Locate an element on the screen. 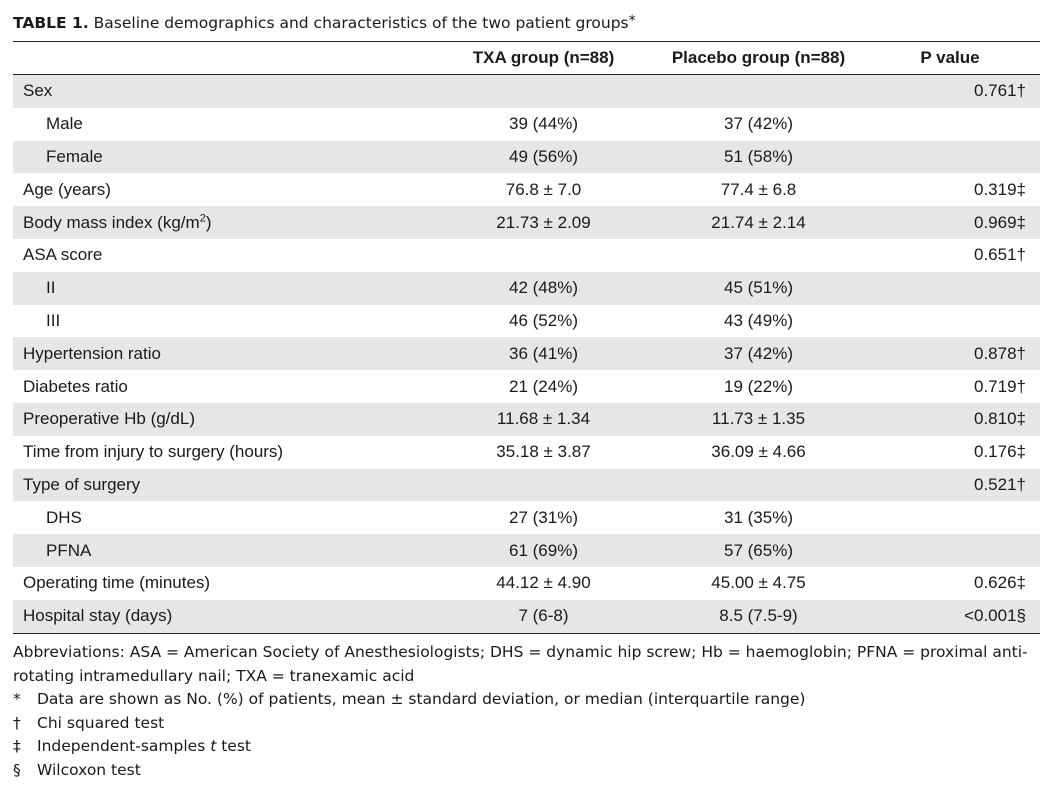  placebo-value: 19 (22%) is located at coordinates (758, 386).